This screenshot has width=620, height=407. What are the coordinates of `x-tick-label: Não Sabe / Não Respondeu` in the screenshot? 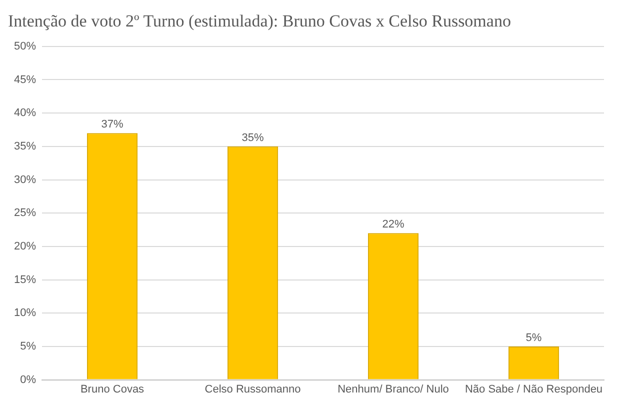 It's located at (533, 389).